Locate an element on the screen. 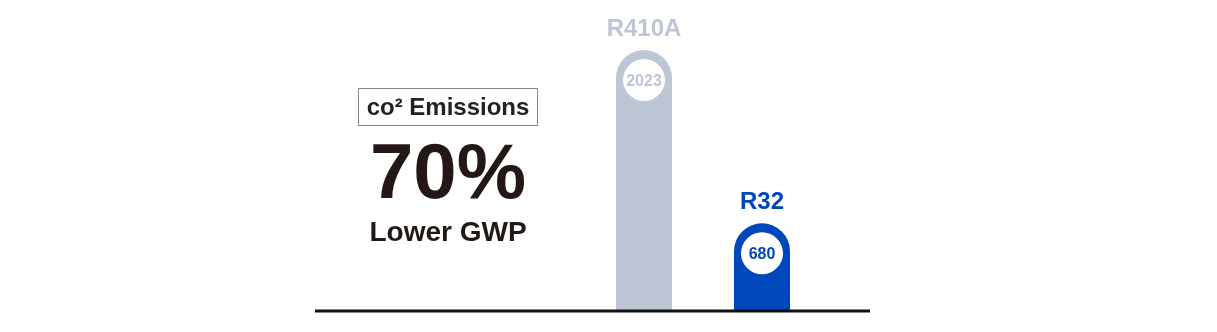  text: 70% is located at coordinates (448, 171).